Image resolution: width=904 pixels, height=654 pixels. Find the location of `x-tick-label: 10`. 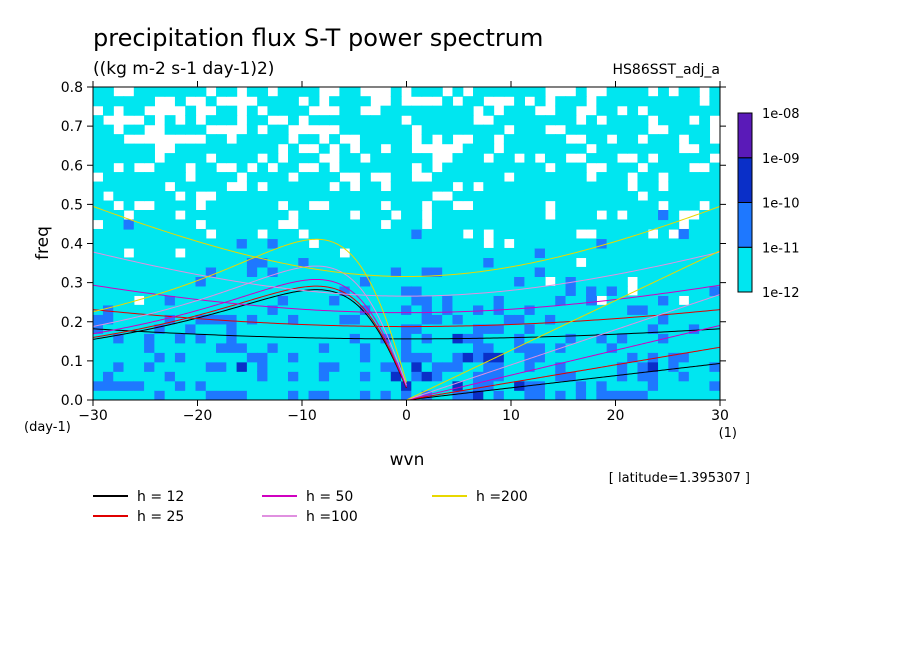

x-tick-label: 10 is located at coordinates (511, 416).